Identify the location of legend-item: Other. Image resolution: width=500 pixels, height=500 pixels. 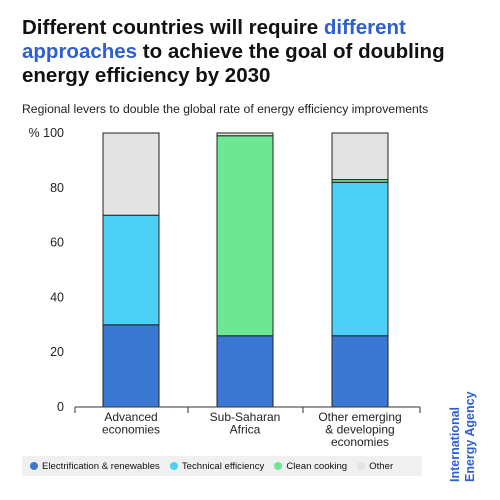
(375, 466).